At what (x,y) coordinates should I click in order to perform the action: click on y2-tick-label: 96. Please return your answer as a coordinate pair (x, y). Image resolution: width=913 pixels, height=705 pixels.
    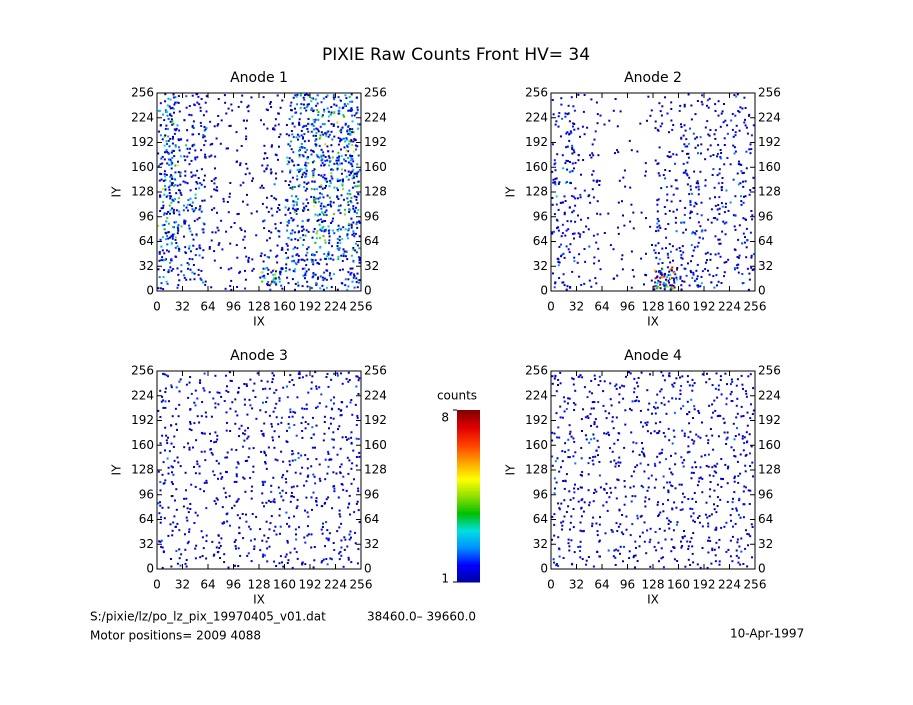
    Looking at the image, I should click on (371, 494).